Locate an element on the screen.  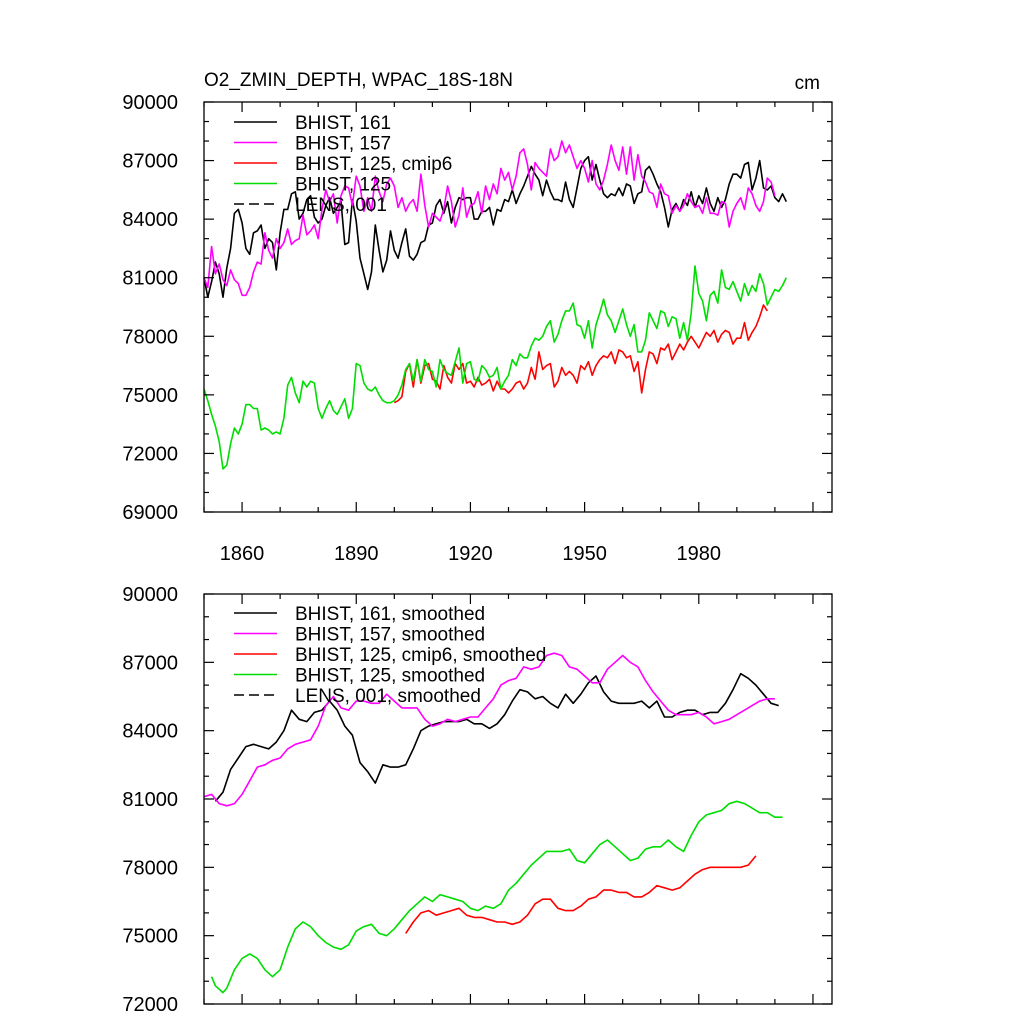
x-tick-label: 1920 is located at coordinates (470, 554).